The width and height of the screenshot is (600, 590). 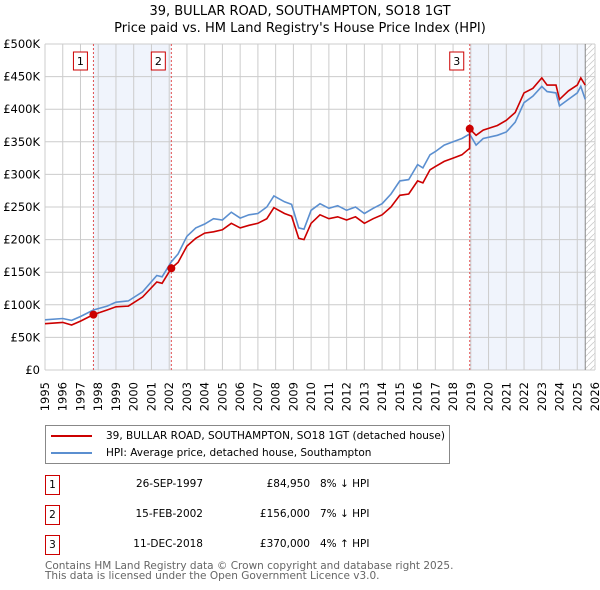 What do you see at coordinates (26, 337) in the screenshot?
I see `y-tick-label: £50K` at bounding box center [26, 337].